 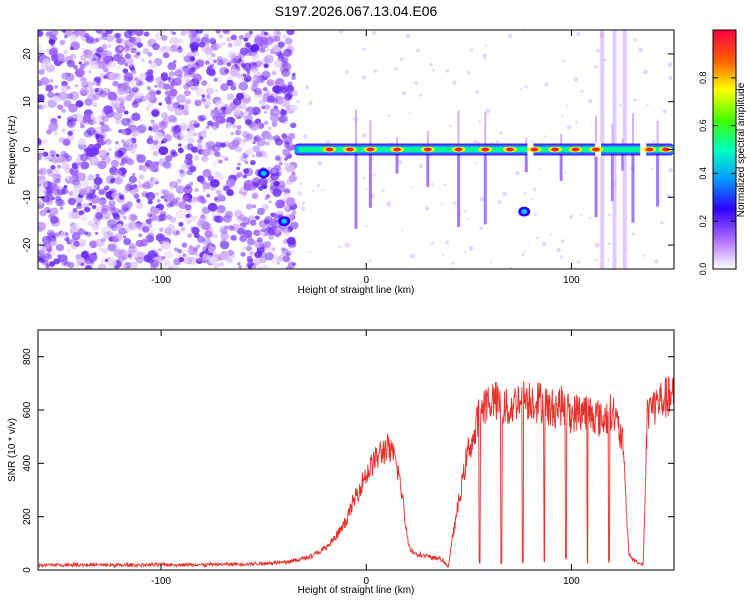 I want to click on colorbar-ticks: 0.0 0.2 0.4 0.6 0.8, so click(x=717, y=173).